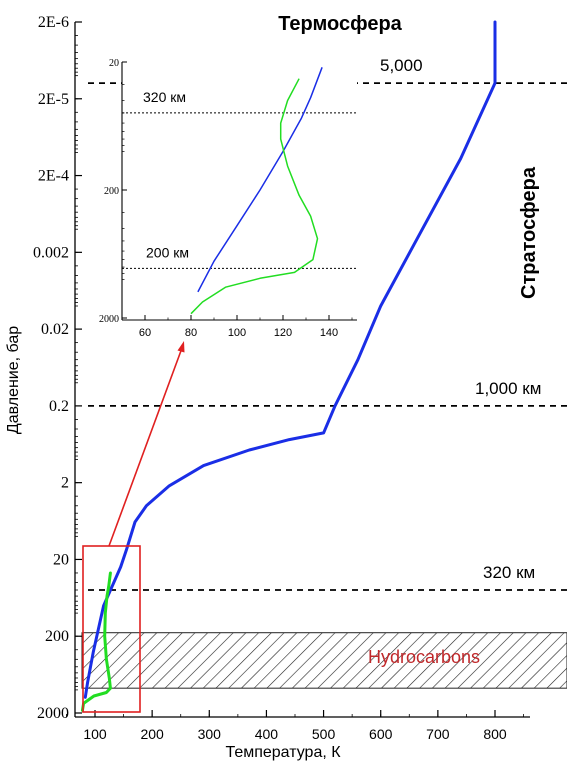  I want to click on x-tick-label: 400, so click(267, 734).